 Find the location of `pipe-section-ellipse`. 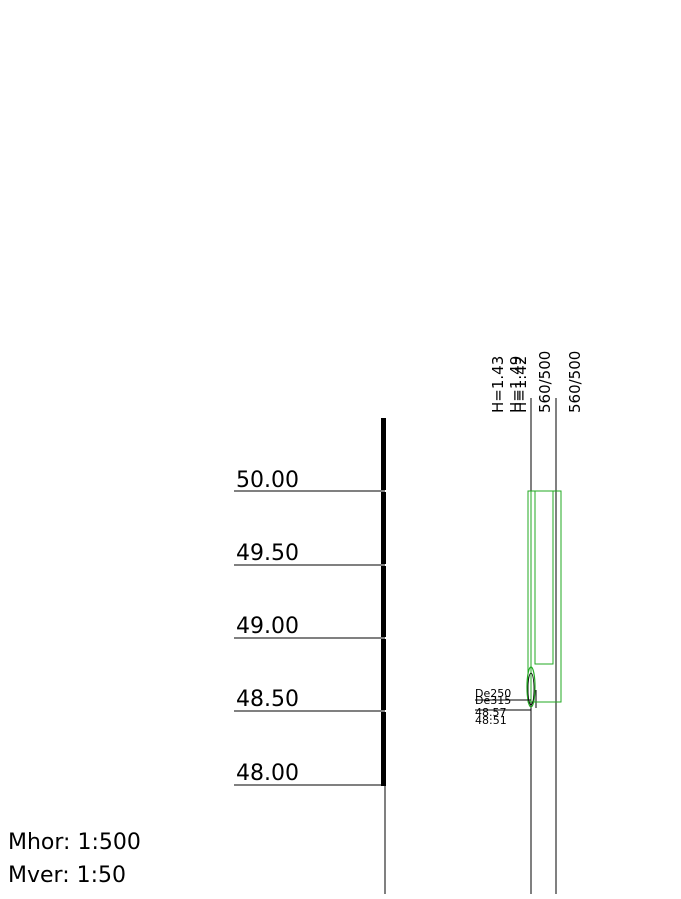

pipe-section-ellipse is located at coordinates (531, 687).